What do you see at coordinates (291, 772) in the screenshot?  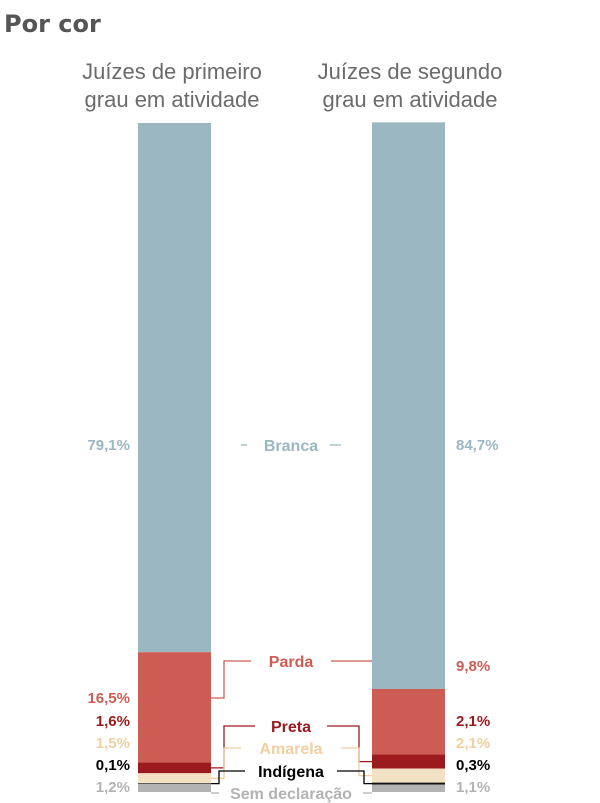 I see `category-label-indigena: Indígena` at bounding box center [291, 772].